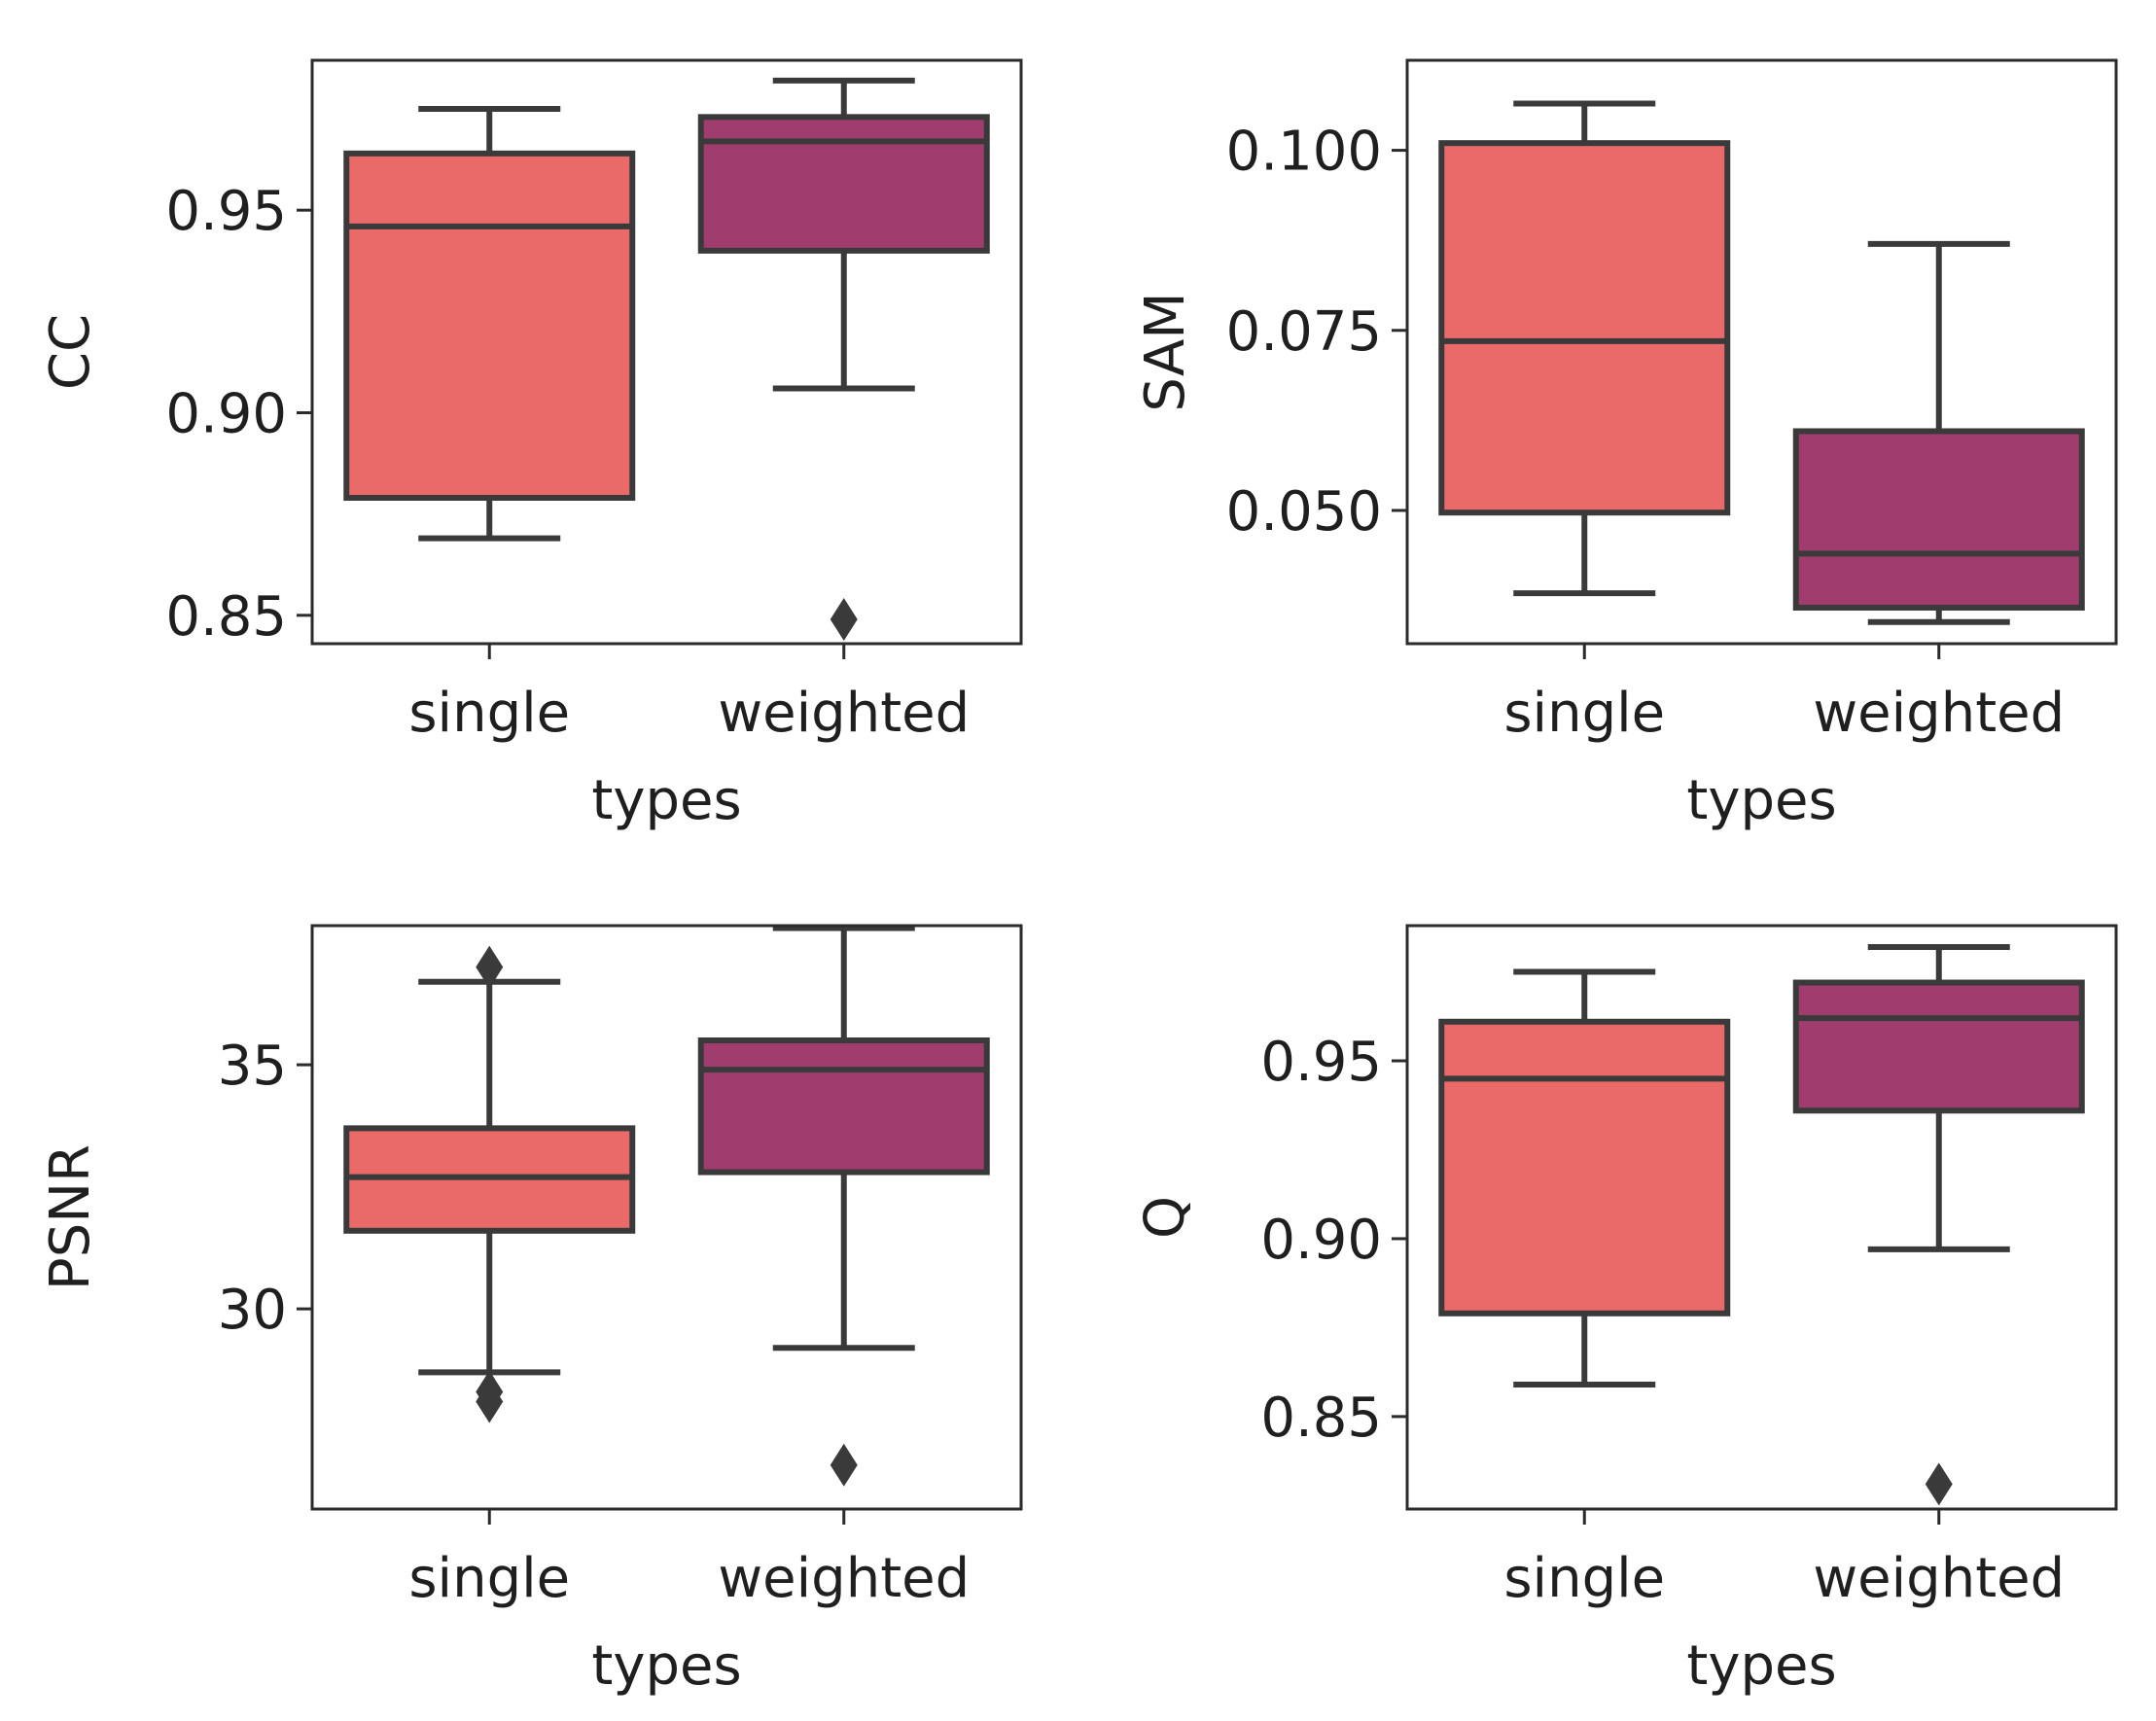 The image size is (2156, 1721). I want to click on y-axis-label: Q, so click(1165, 1217).